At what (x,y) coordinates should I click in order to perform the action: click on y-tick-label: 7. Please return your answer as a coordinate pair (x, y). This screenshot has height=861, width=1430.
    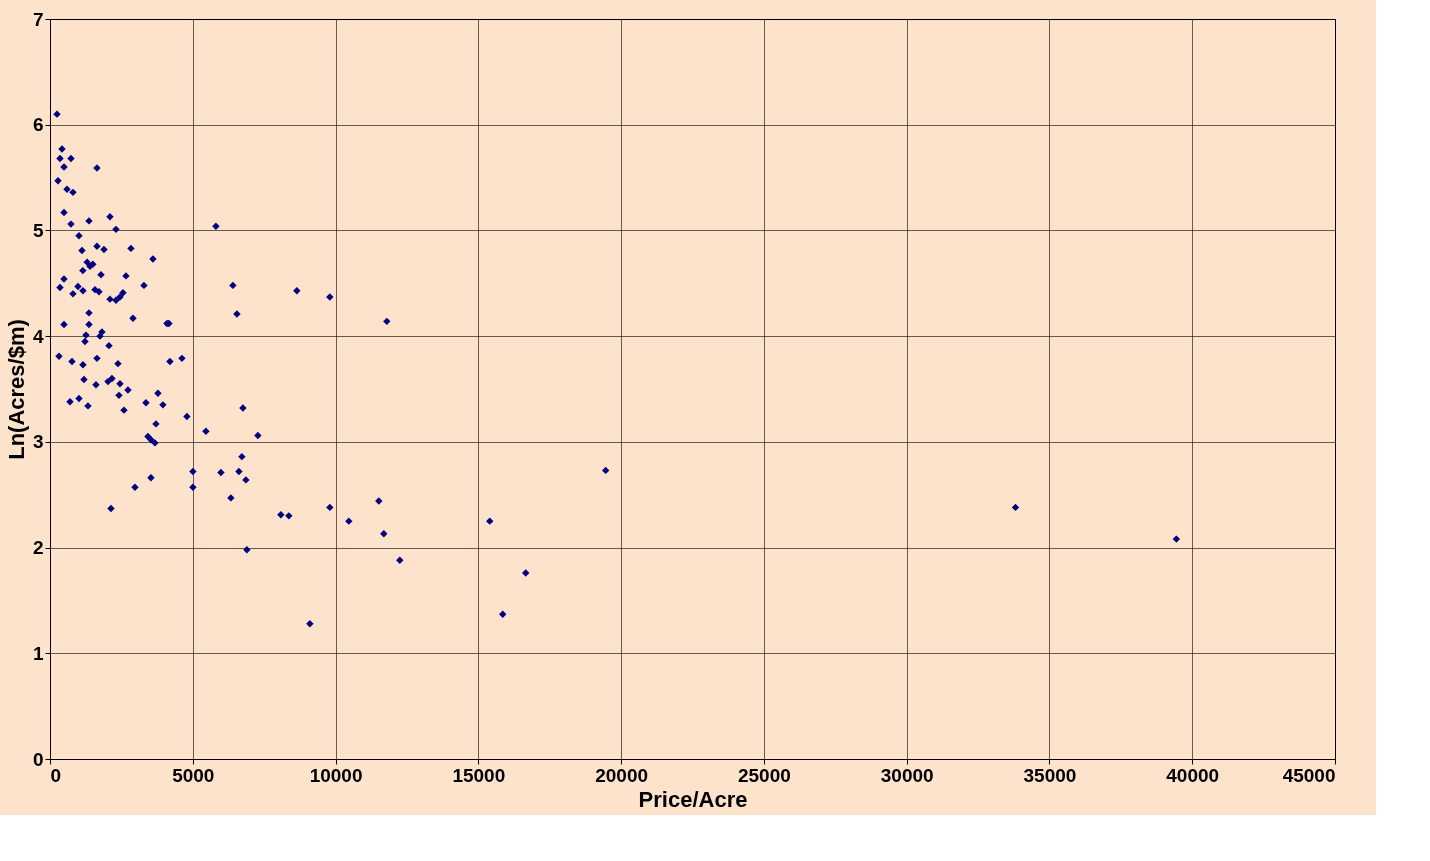
    Looking at the image, I should click on (38, 19).